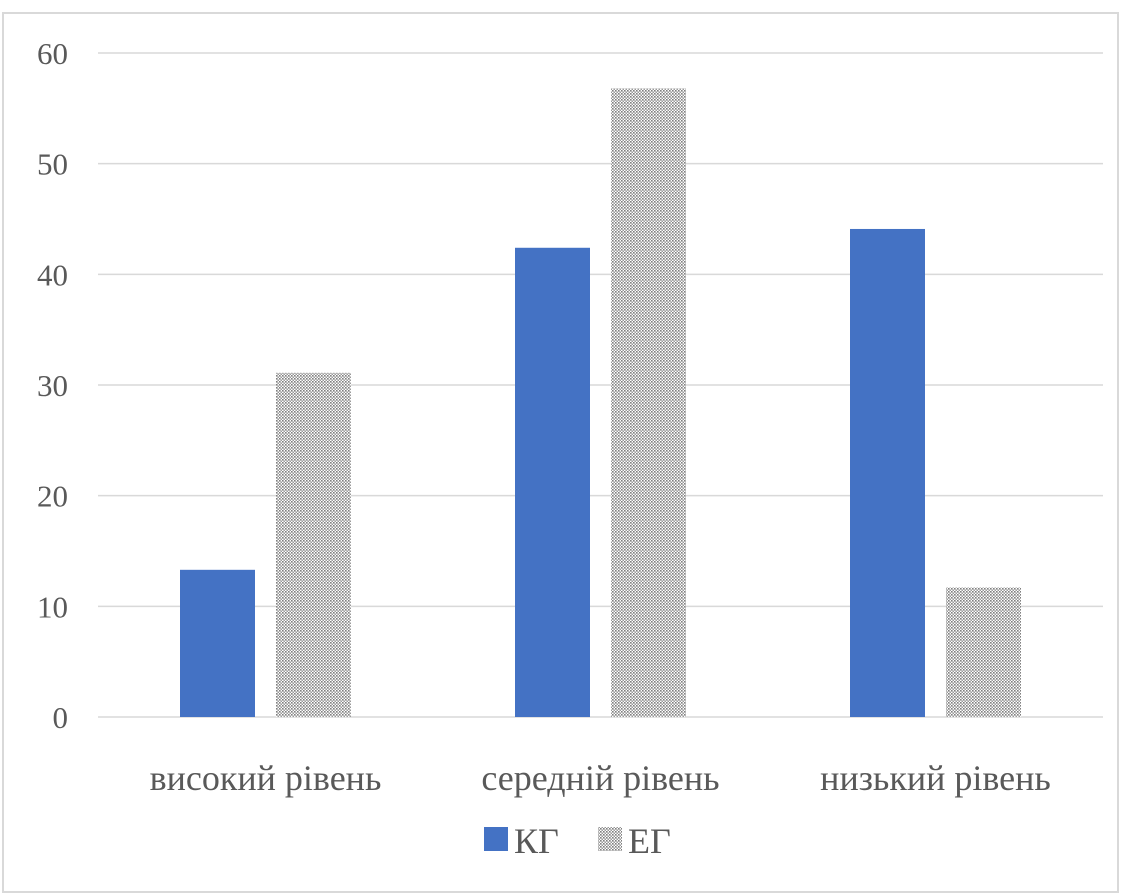 The width and height of the screenshot is (1123, 895). I want to click on x-category-label: низький рівень, so click(935, 778).